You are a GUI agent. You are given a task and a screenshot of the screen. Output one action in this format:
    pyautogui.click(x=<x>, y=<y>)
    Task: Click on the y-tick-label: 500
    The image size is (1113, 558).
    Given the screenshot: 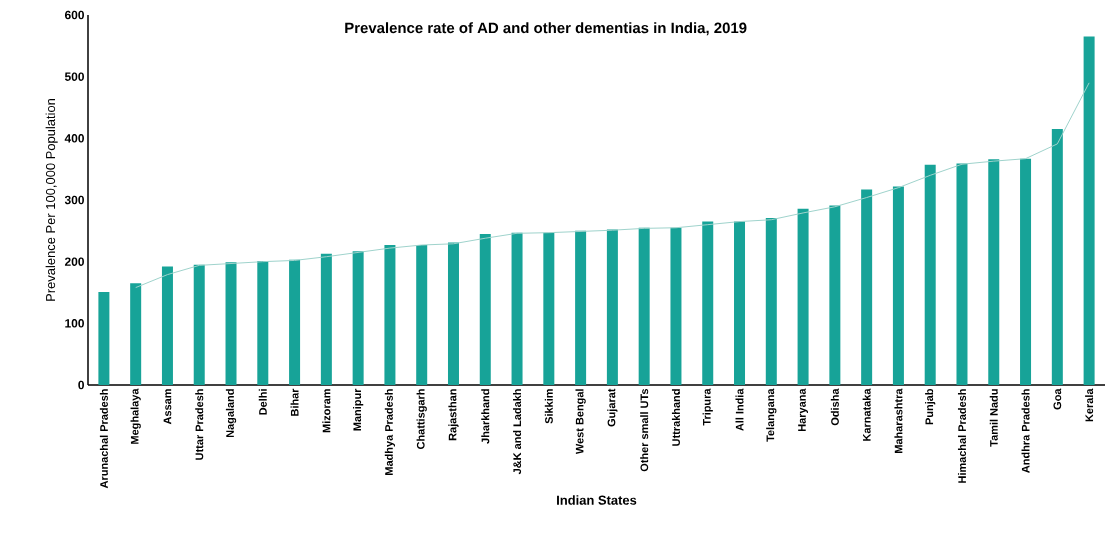 What is the action you would take?
    pyautogui.click(x=74, y=76)
    